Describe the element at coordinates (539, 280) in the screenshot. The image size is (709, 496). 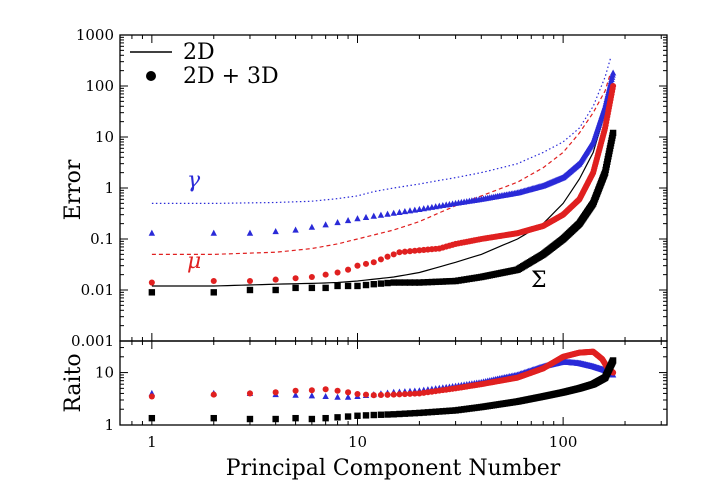
I see `annotation-sigma: Σ` at that location.